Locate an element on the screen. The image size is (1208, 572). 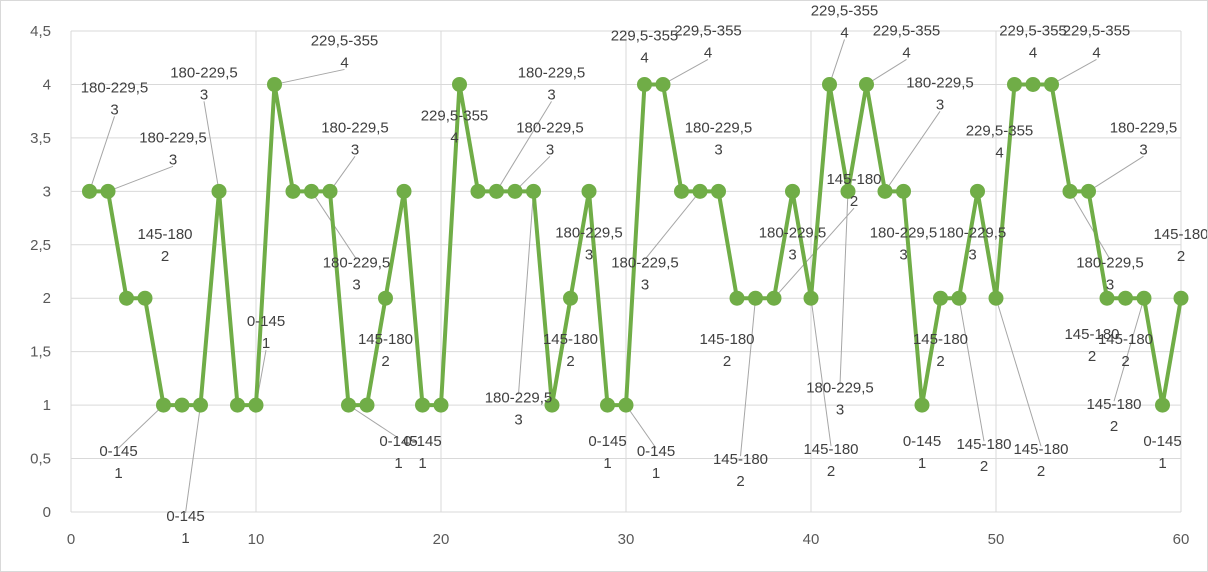
y-tick-label: 4,5 is located at coordinates (40, 31).